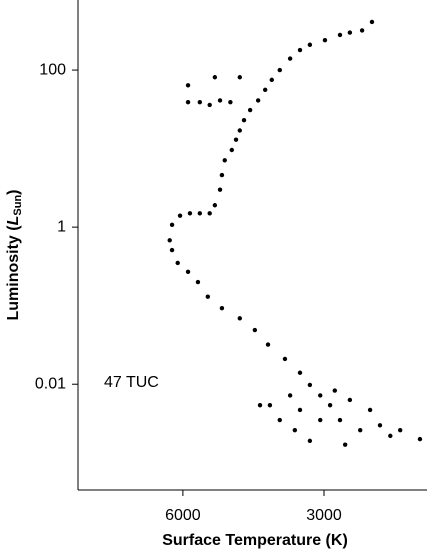 The image size is (427, 553). Describe the element at coordinates (131, 382) in the screenshot. I see `annotation: 47 TUC` at that location.